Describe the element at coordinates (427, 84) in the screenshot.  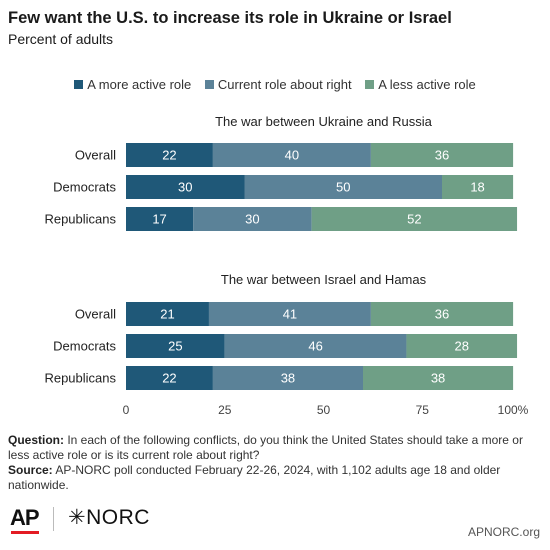
I see `legend-label-less-active: A less active role` at that location.